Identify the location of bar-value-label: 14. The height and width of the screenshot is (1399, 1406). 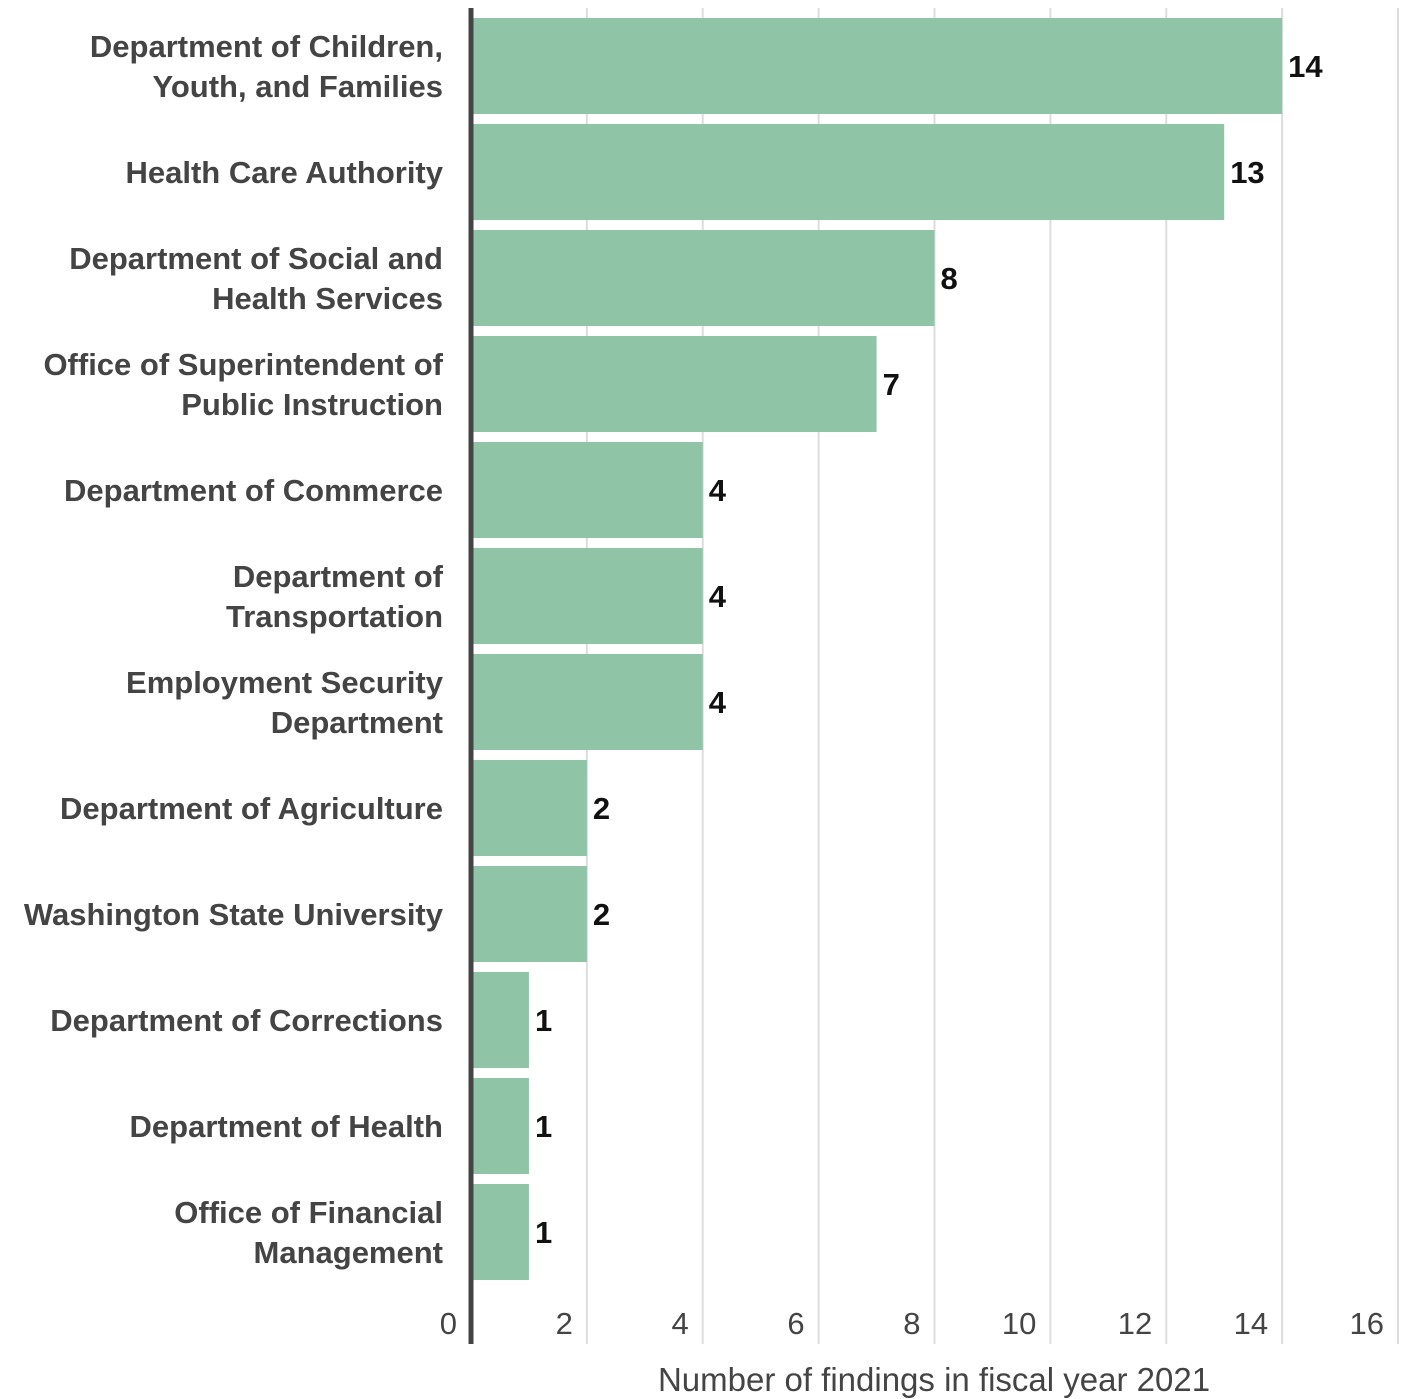
(1305, 66).